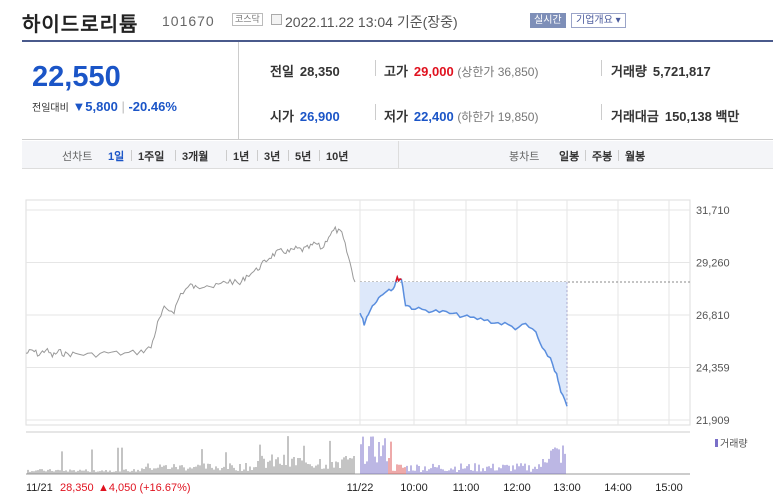  I want to click on today-area-fill, so click(463, 342).